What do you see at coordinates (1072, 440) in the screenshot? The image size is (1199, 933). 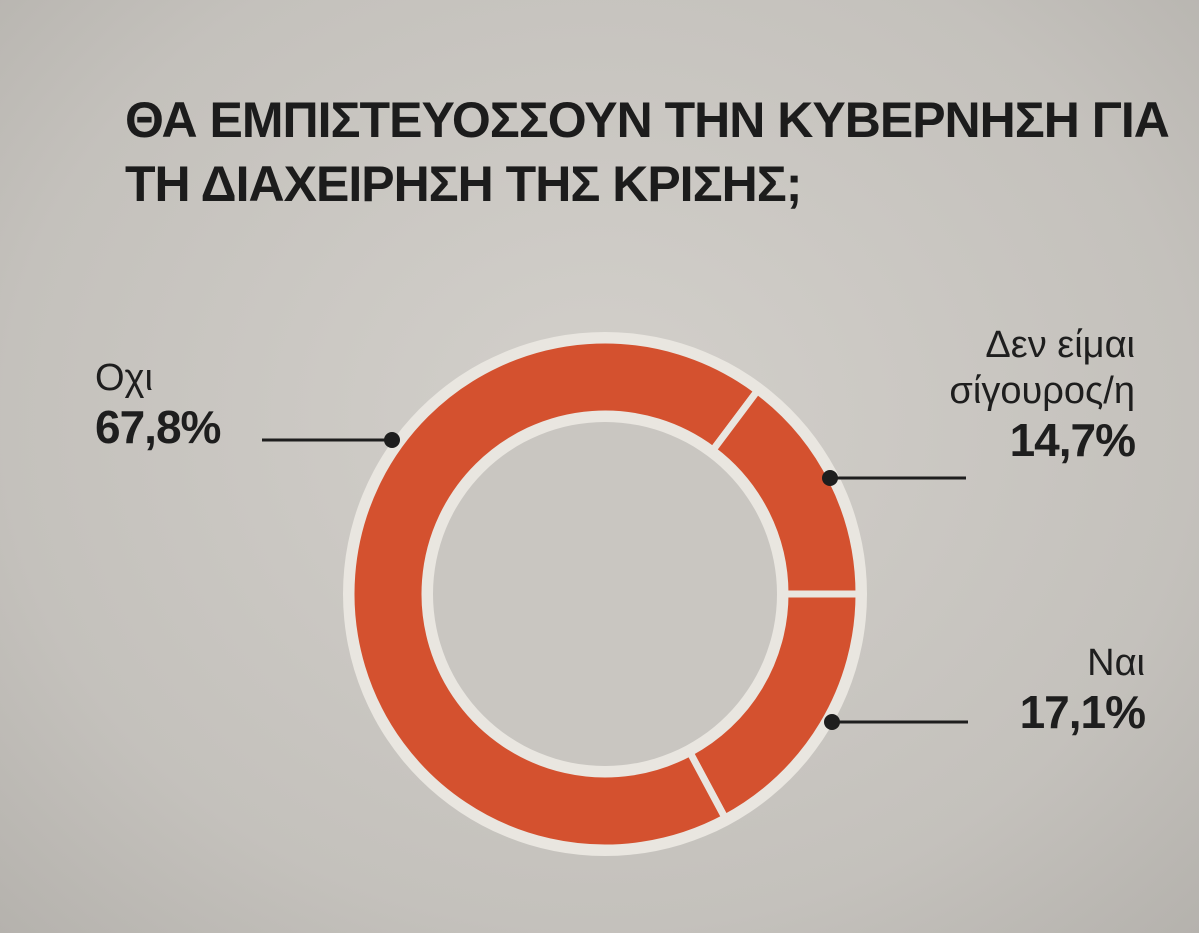 I see `value-label: 14,7%` at bounding box center [1072, 440].